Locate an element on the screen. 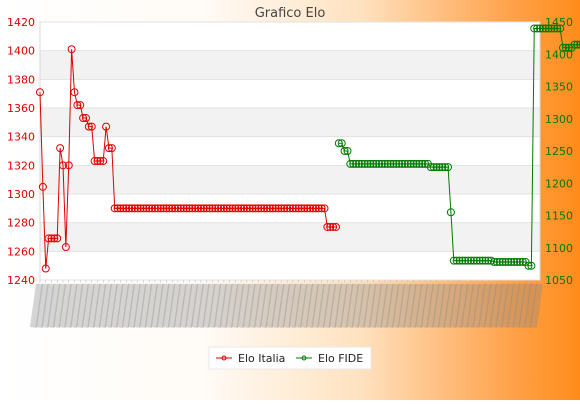 Image resolution: width=580 pixels, height=404 pixels. right-tick-label: 1350 is located at coordinates (559, 87).